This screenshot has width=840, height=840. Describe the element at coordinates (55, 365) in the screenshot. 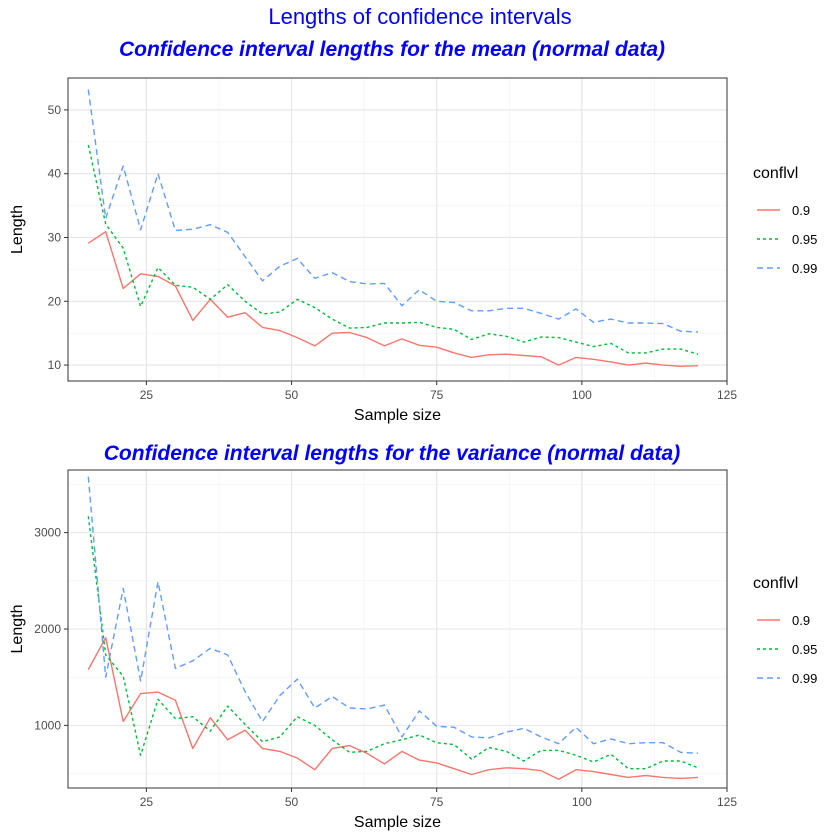

I see `y-tick-label: 10` at that location.